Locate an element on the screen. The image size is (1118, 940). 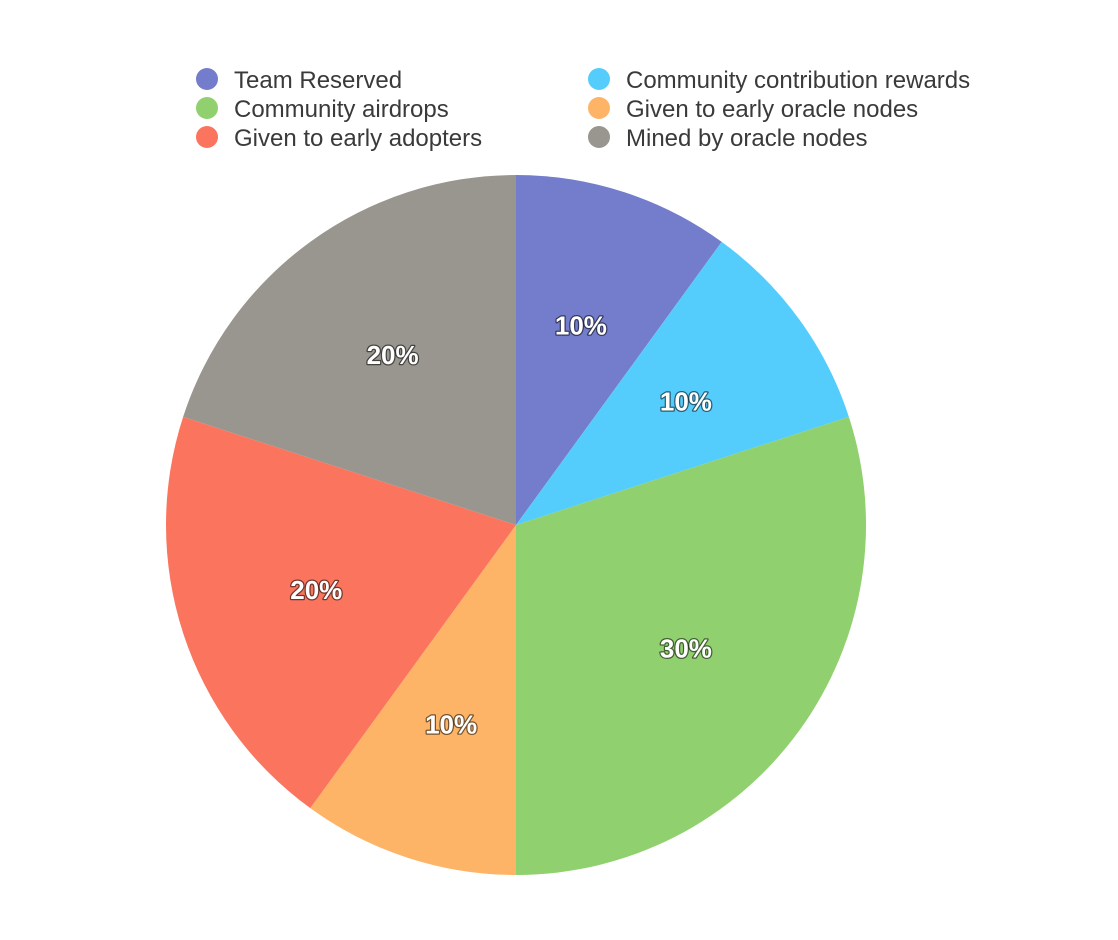
pie-slice-given-to-early-adopters is located at coordinates (340, 612).